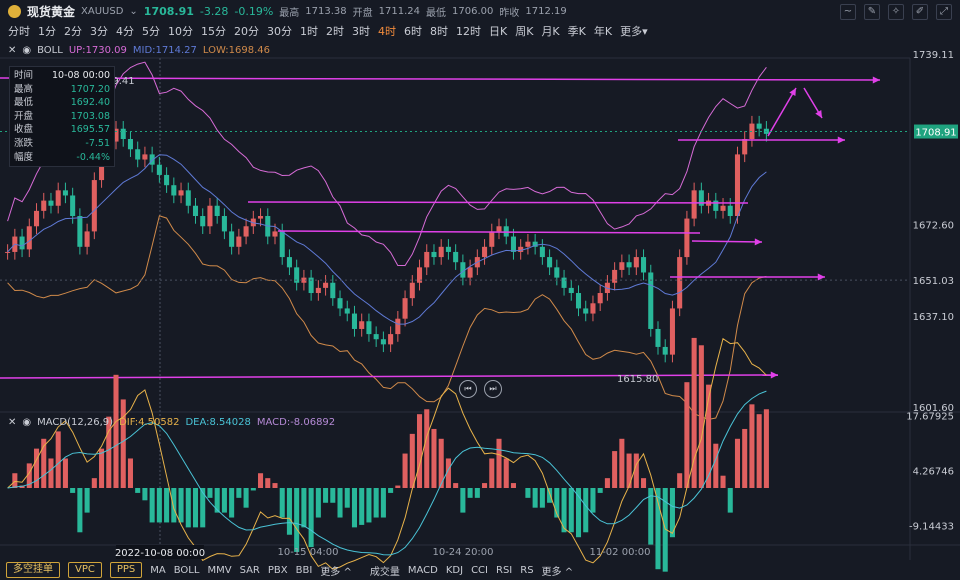 The width and height of the screenshot is (960, 580). Describe the element at coordinates (933, 281) in the screenshot. I see `price-axis-label: 1651.03` at that location.